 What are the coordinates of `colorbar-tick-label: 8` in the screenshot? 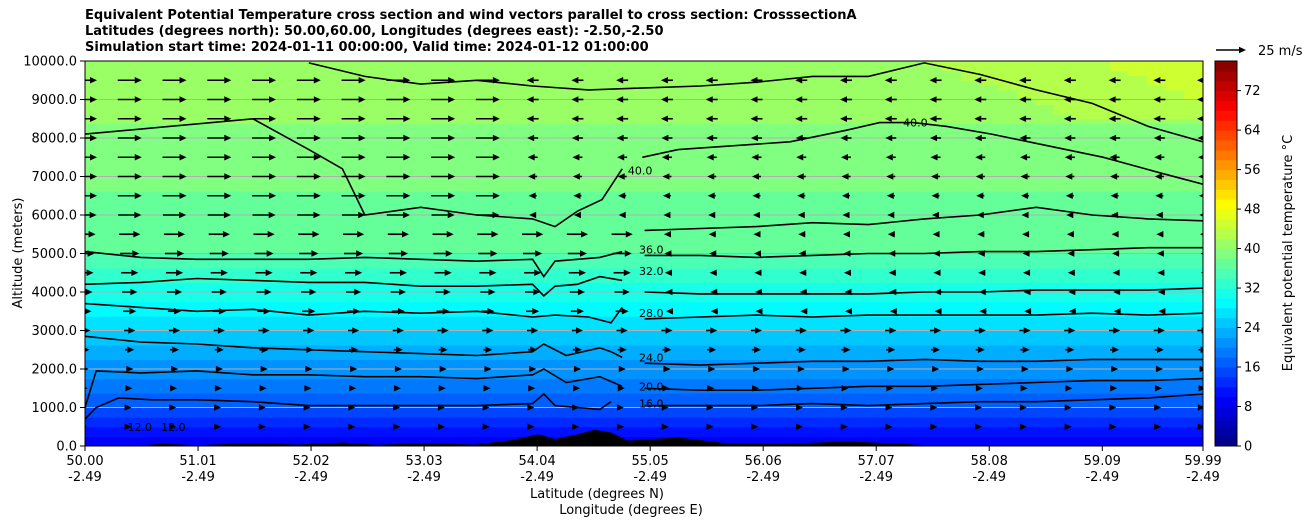 It's located at (1248, 407).